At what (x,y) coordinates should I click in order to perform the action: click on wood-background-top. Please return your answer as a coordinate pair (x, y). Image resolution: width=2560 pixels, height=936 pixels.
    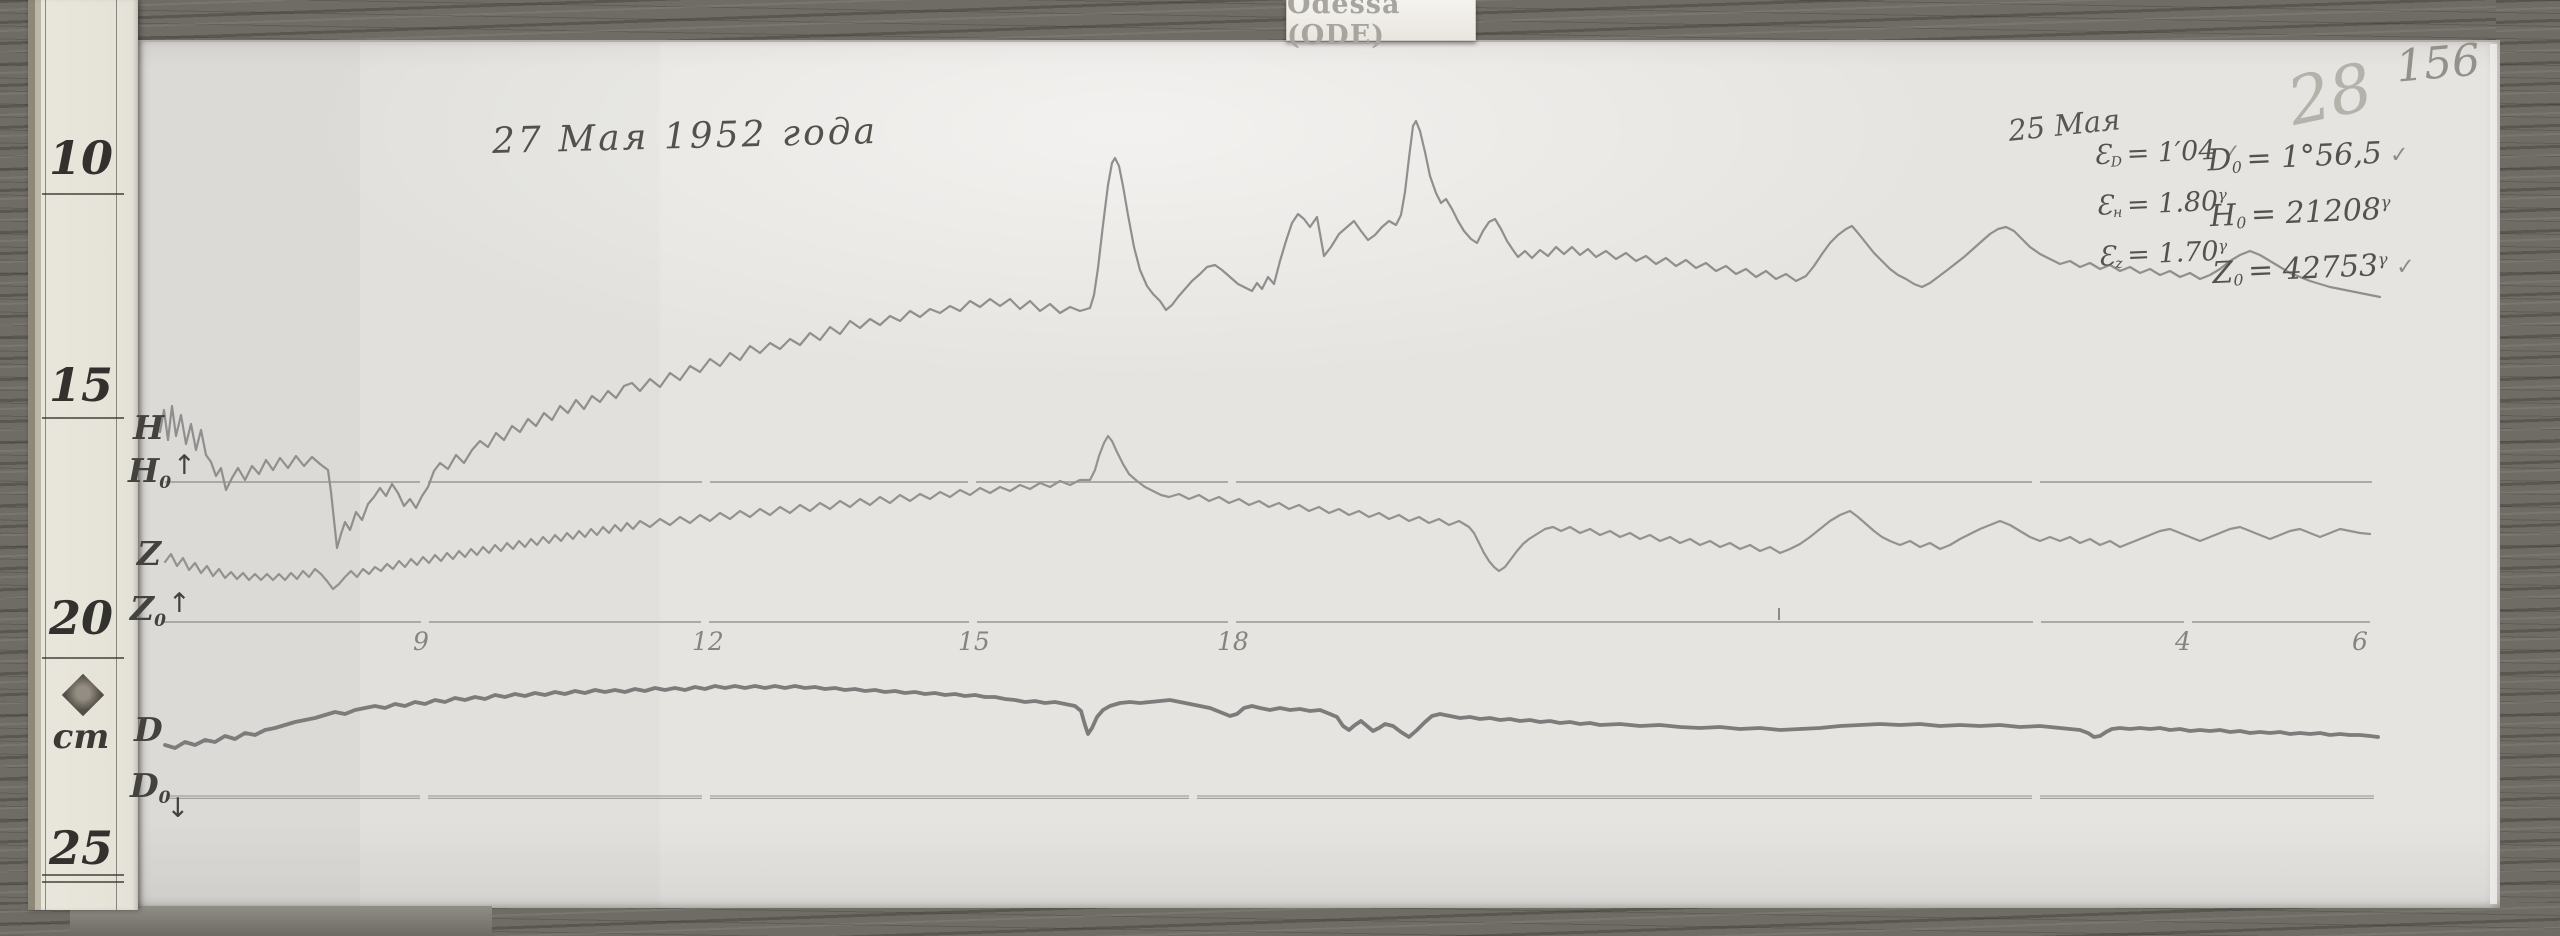
    Looking at the image, I should click on (1280, 22).